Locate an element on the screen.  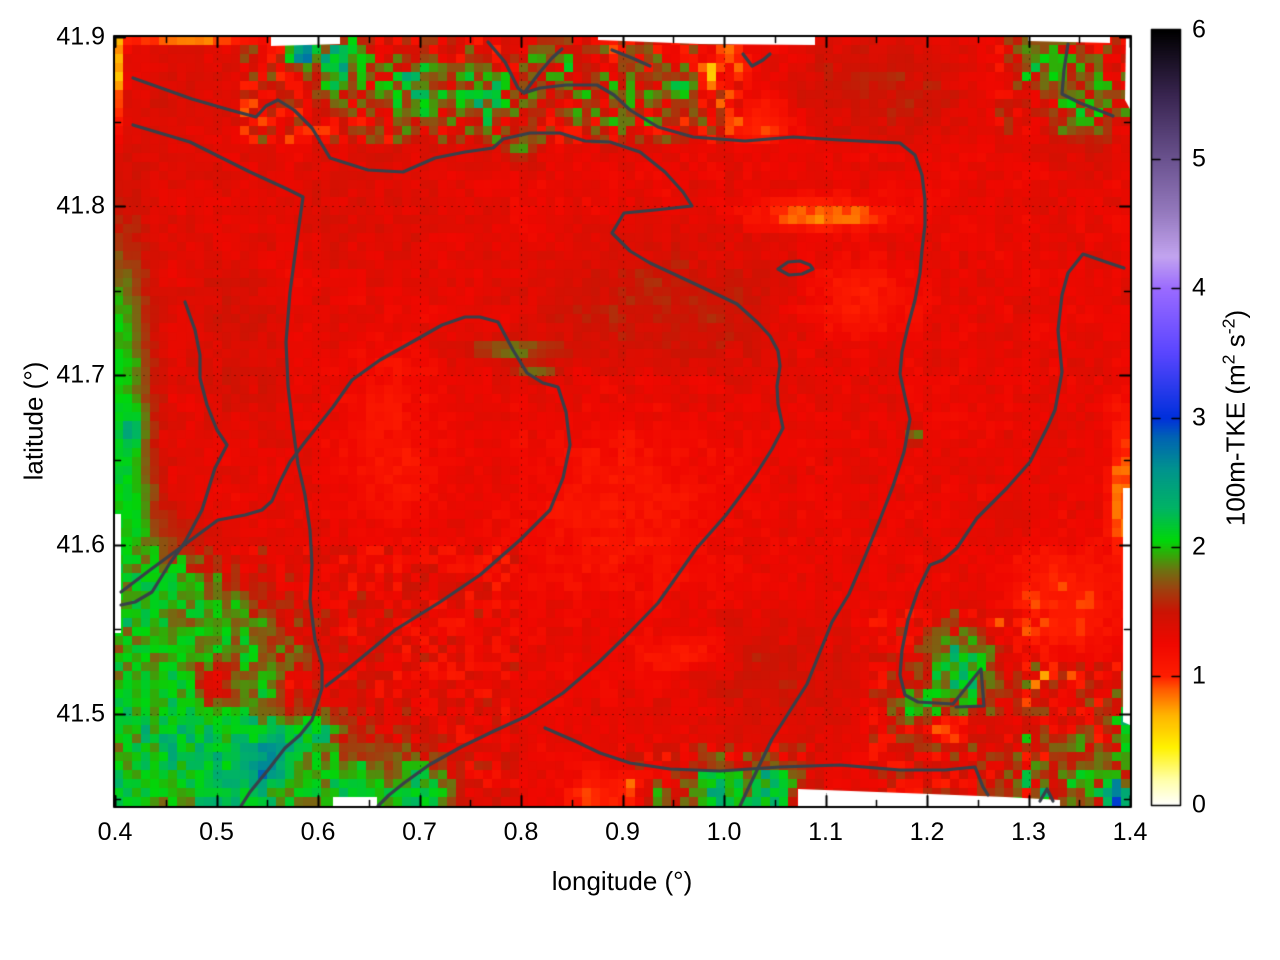
x-tick-label: 1.2 is located at coordinates (927, 832).